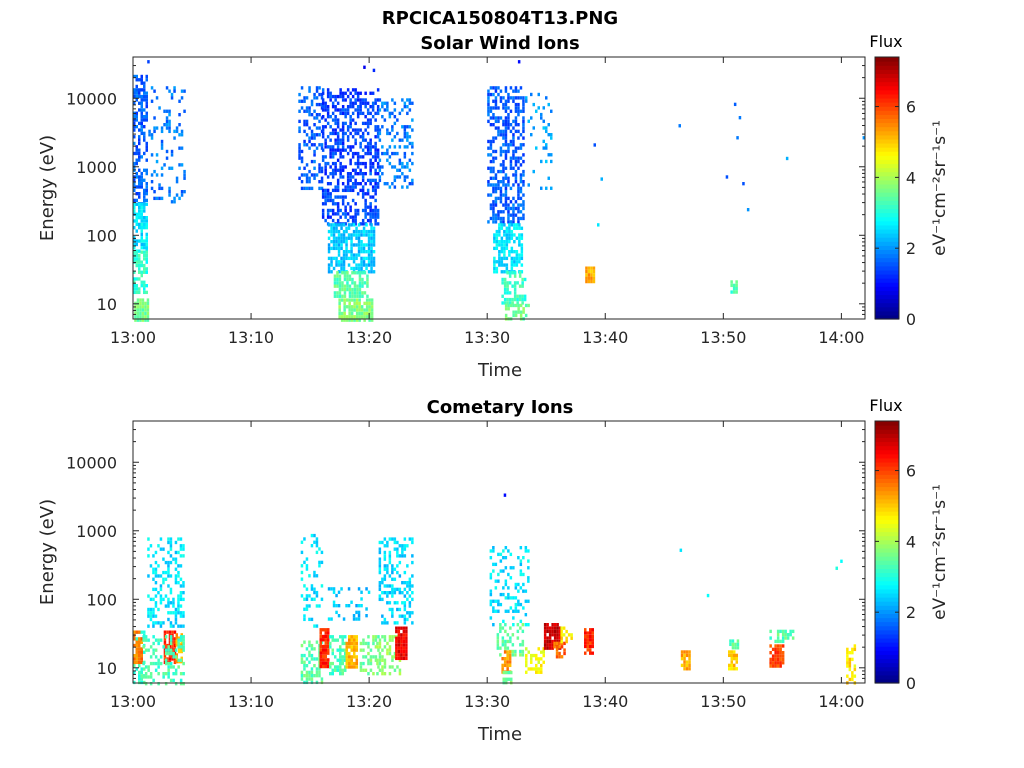 The image size is (1024, 768). What do you see at coordinates (598, 225) in the screenshot?
I see `flux-point` at bounding box center [598, 225].